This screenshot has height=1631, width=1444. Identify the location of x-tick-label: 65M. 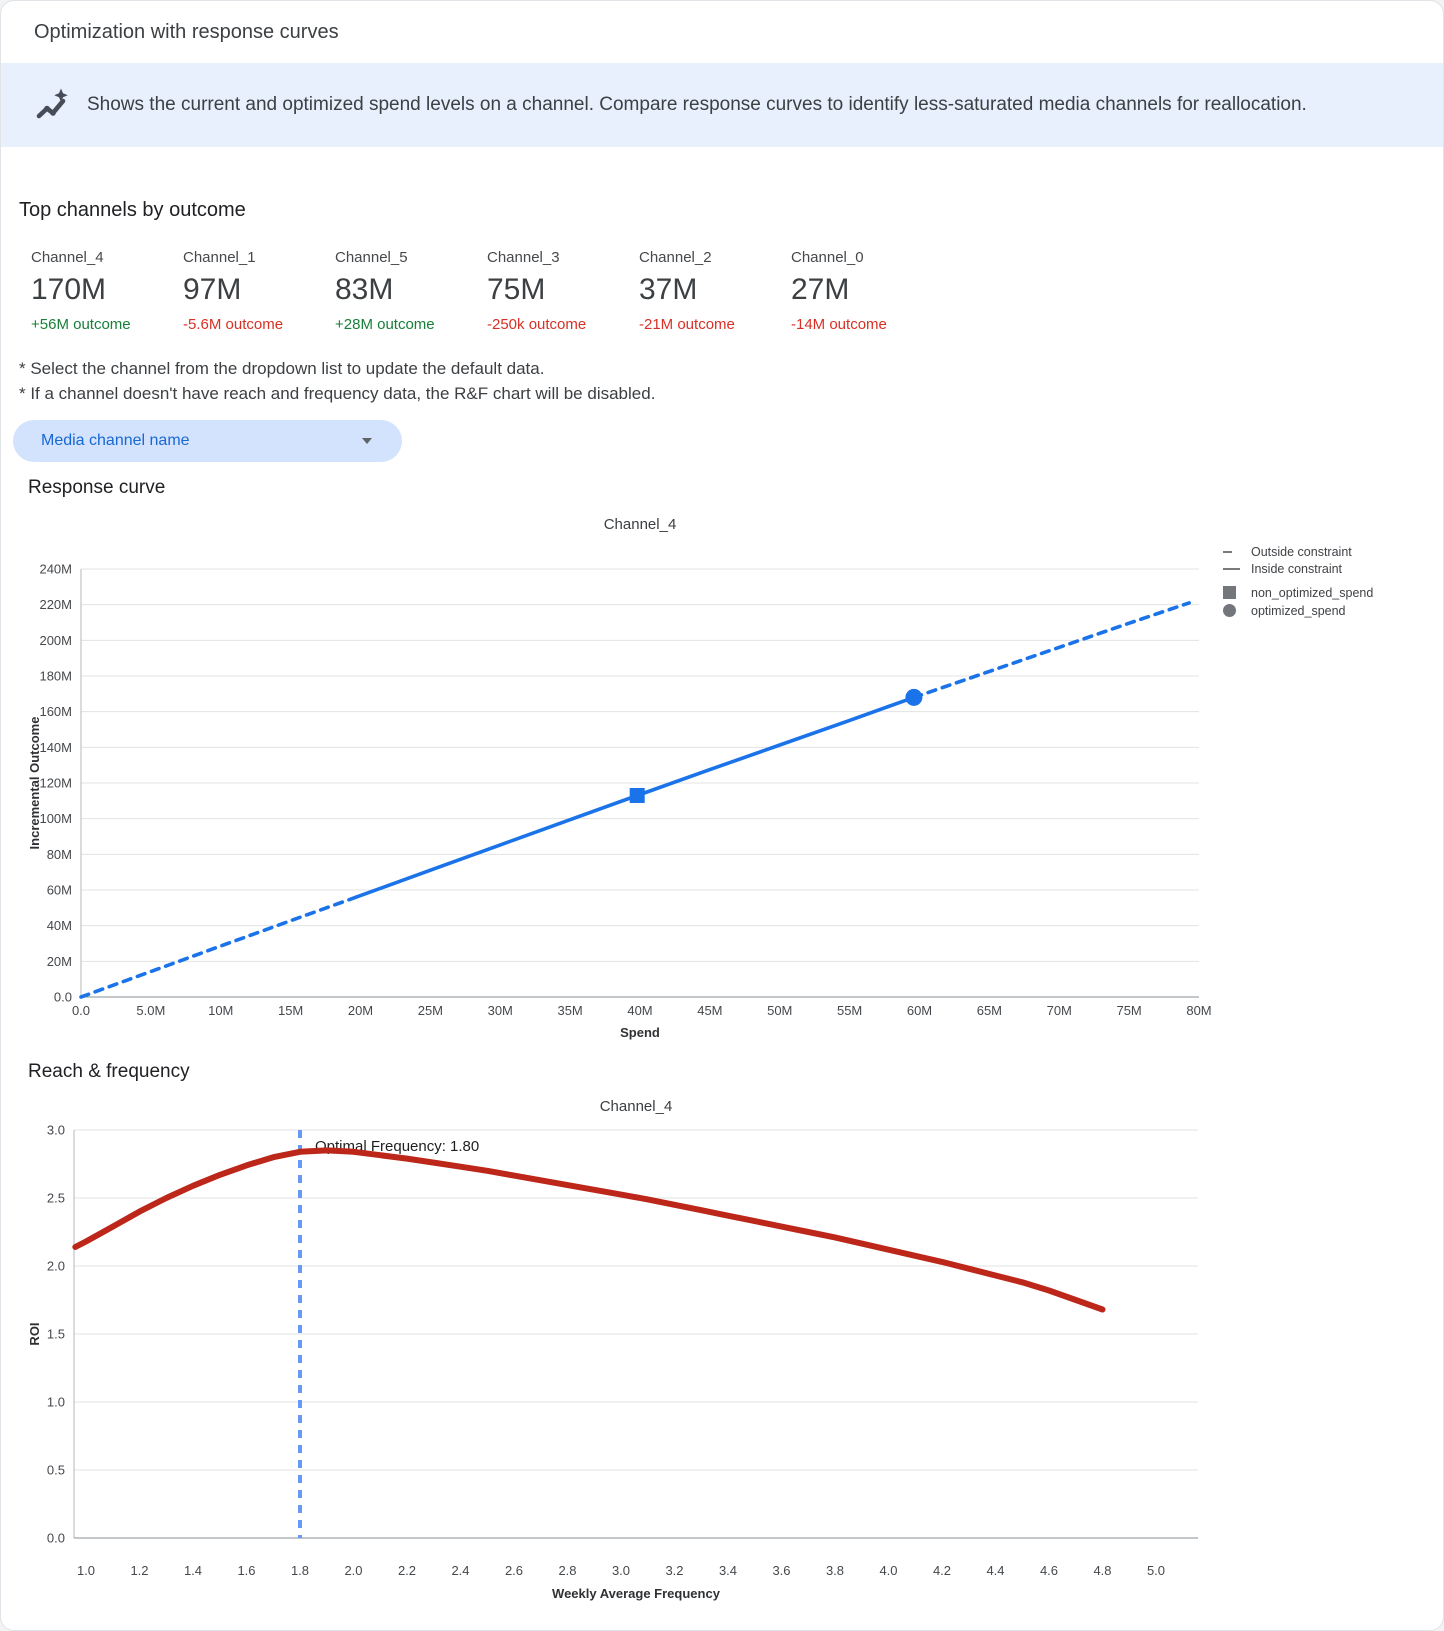
(989, 1010).